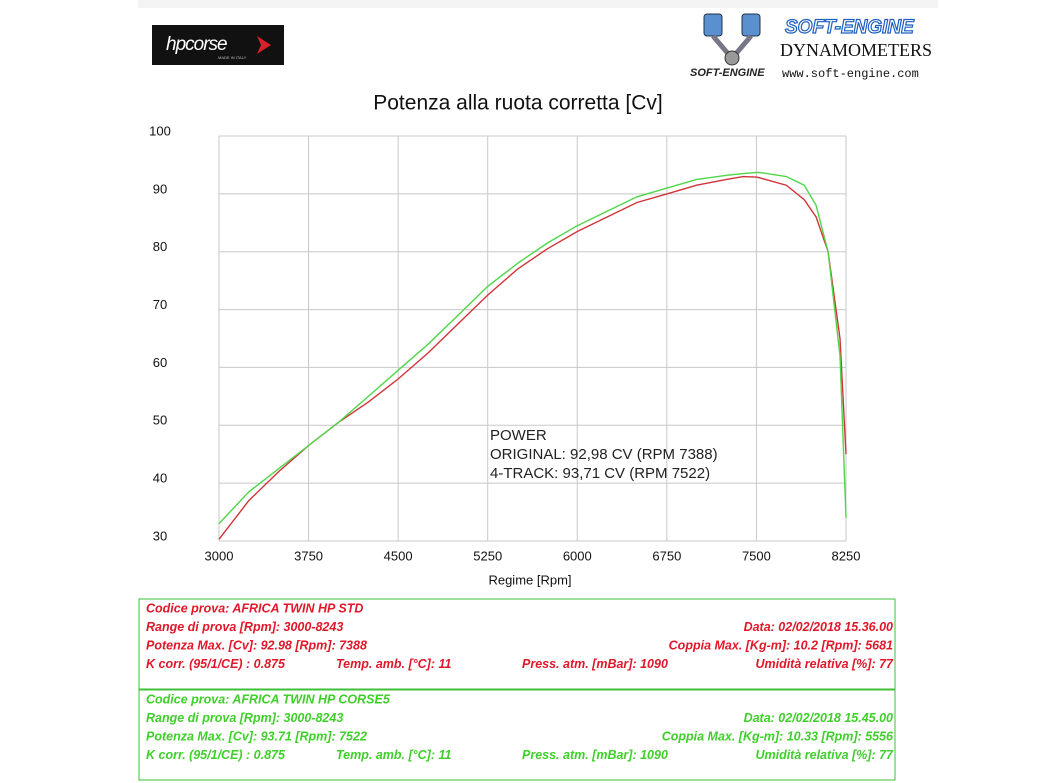 The image size is (1044, 783). Describe the element at coordinates (160, 188) in the screenshot. I see `y-tick-label: 90` at that location.